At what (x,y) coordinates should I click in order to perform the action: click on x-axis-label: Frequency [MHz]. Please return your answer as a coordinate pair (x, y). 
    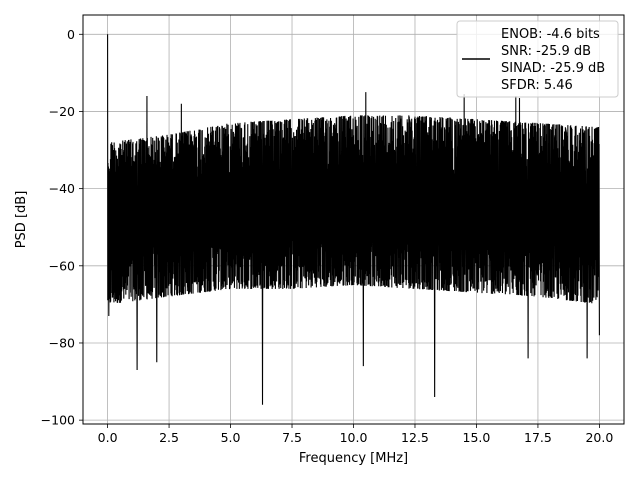
    Looking at the image, I should click on (353, 458).